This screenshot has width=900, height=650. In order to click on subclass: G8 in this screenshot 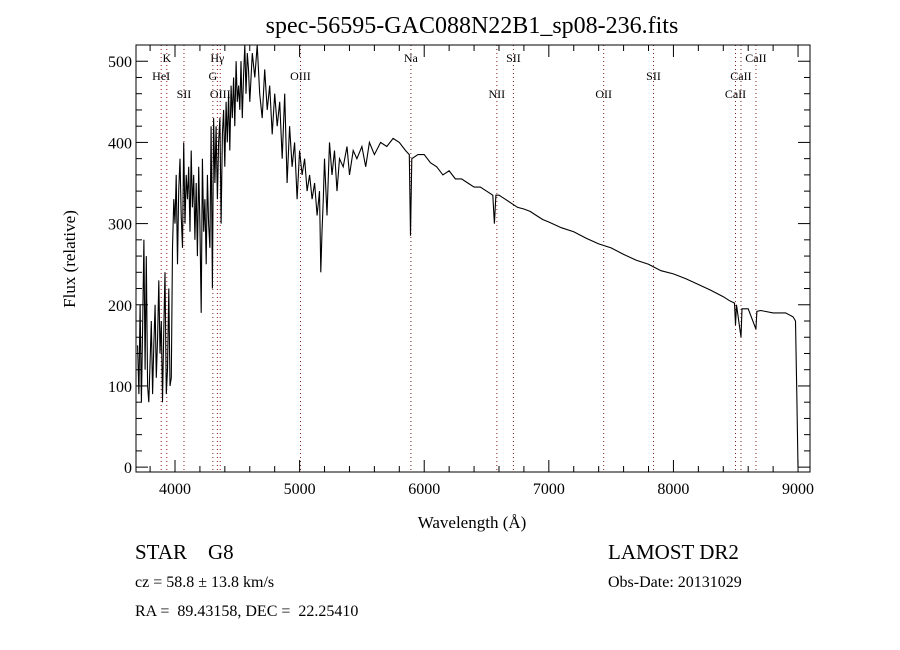, I will do `click(221, 552)`.